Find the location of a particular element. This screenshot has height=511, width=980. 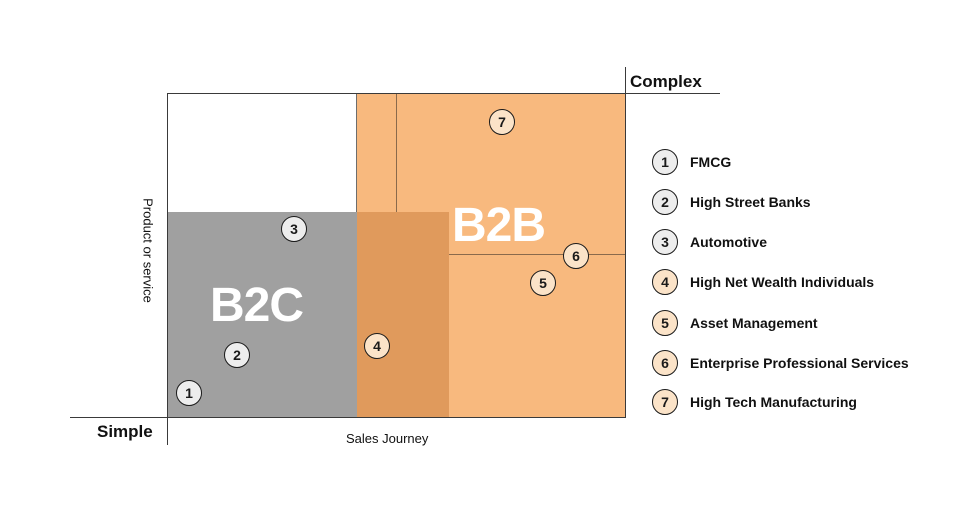

x-axis-title: Sales Journey is located at coordinates (387, 438).